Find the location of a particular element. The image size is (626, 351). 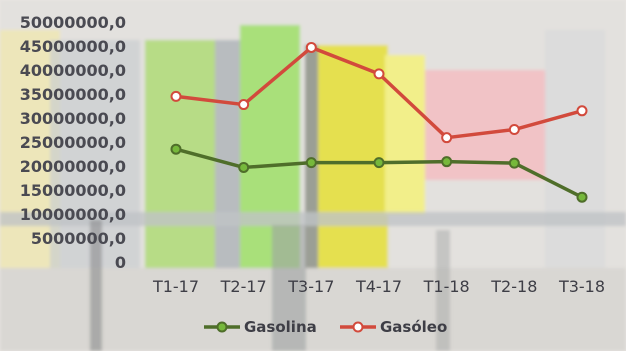

x-tick-label: T3-17 is located at coordinates (310, 286).